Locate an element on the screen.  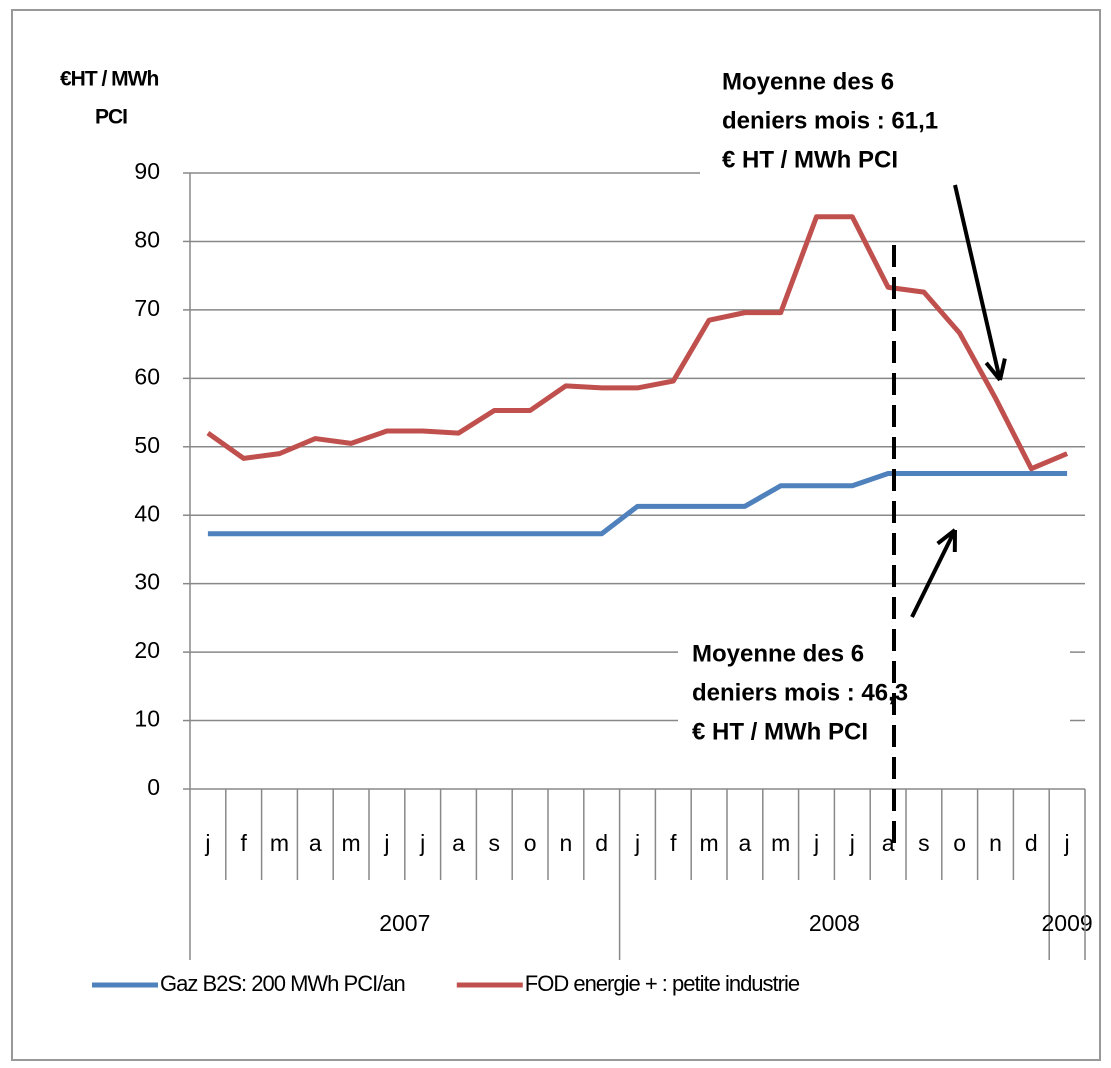
y-tick-label: 80 is located at coordinates (147, 240).